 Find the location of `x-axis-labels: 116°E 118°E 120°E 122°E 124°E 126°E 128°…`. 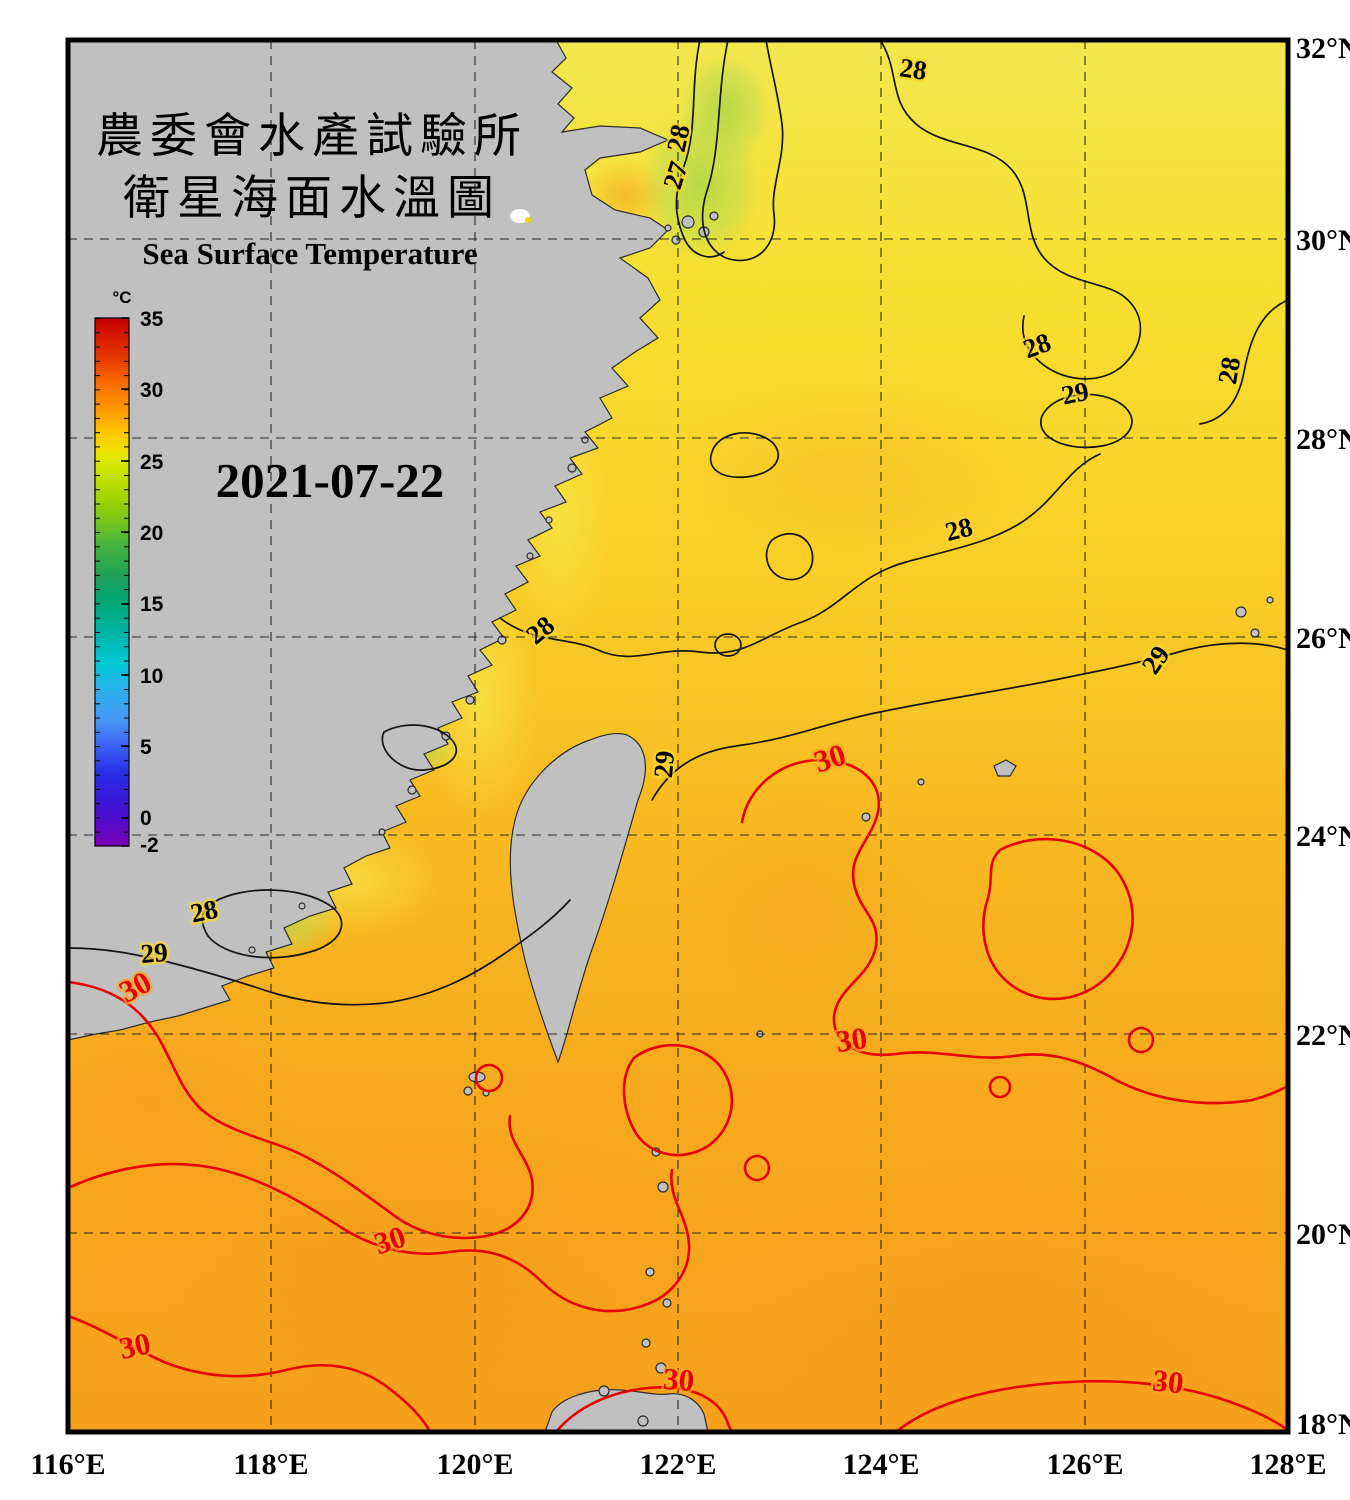

x-axis-labels: 116°E 118°E 120°E 122°E 124°E 126°E 128°… is located at coordinates (678, 1464).